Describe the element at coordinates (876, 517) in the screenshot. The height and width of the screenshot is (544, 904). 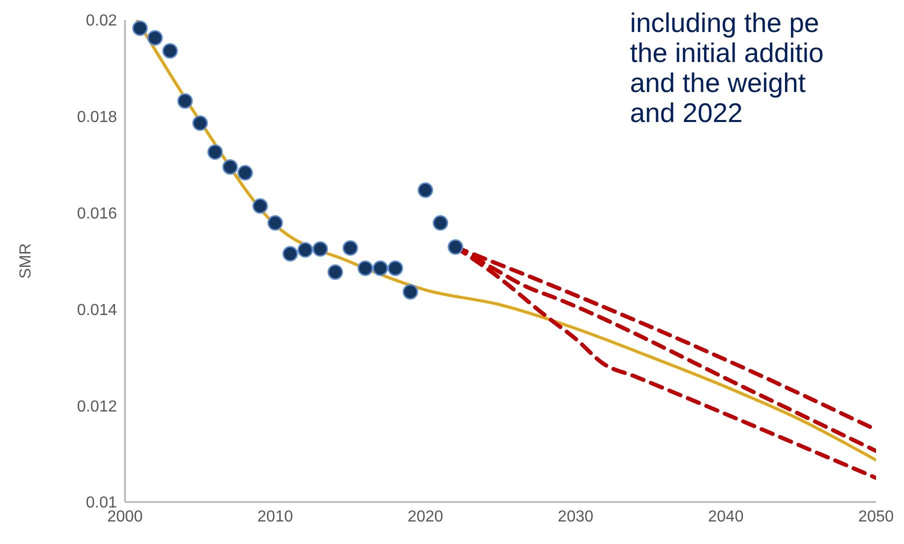
I see `x-tick-label: 2050` at that location.